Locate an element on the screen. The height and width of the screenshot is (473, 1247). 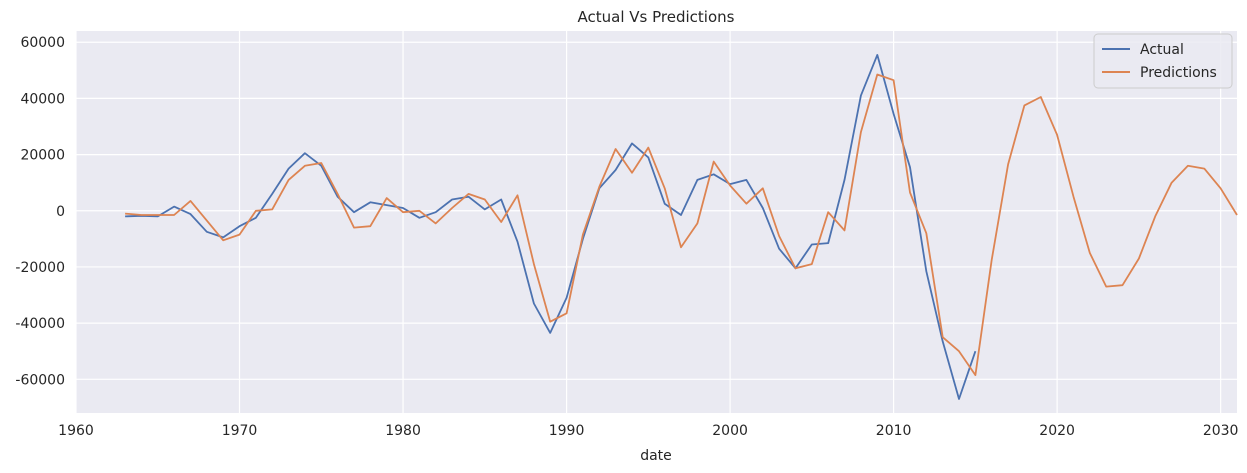
y-tick-label: -60000 is located at coordinates (40, 380).